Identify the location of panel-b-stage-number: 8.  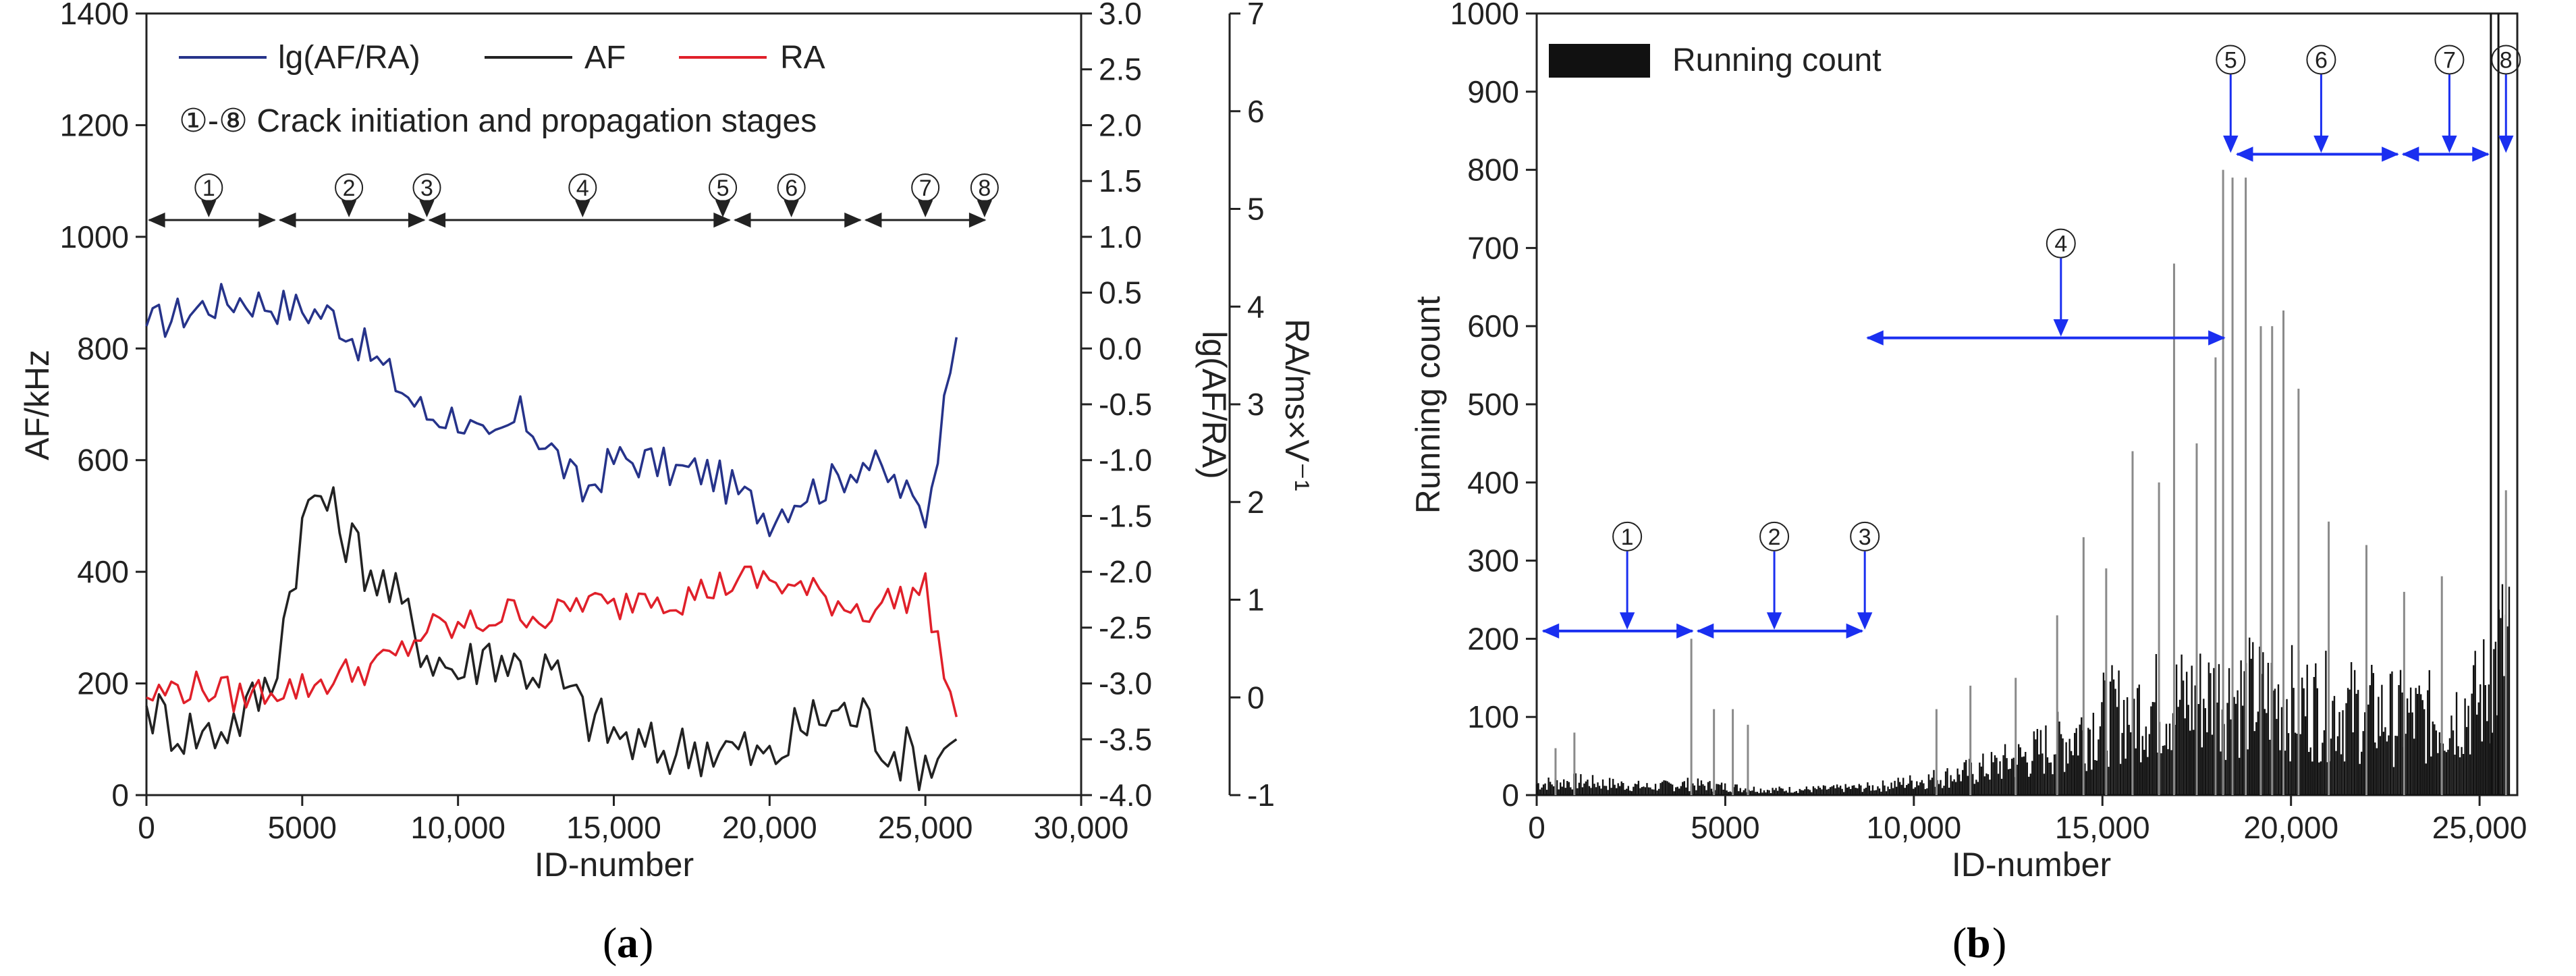
(2506, 60).